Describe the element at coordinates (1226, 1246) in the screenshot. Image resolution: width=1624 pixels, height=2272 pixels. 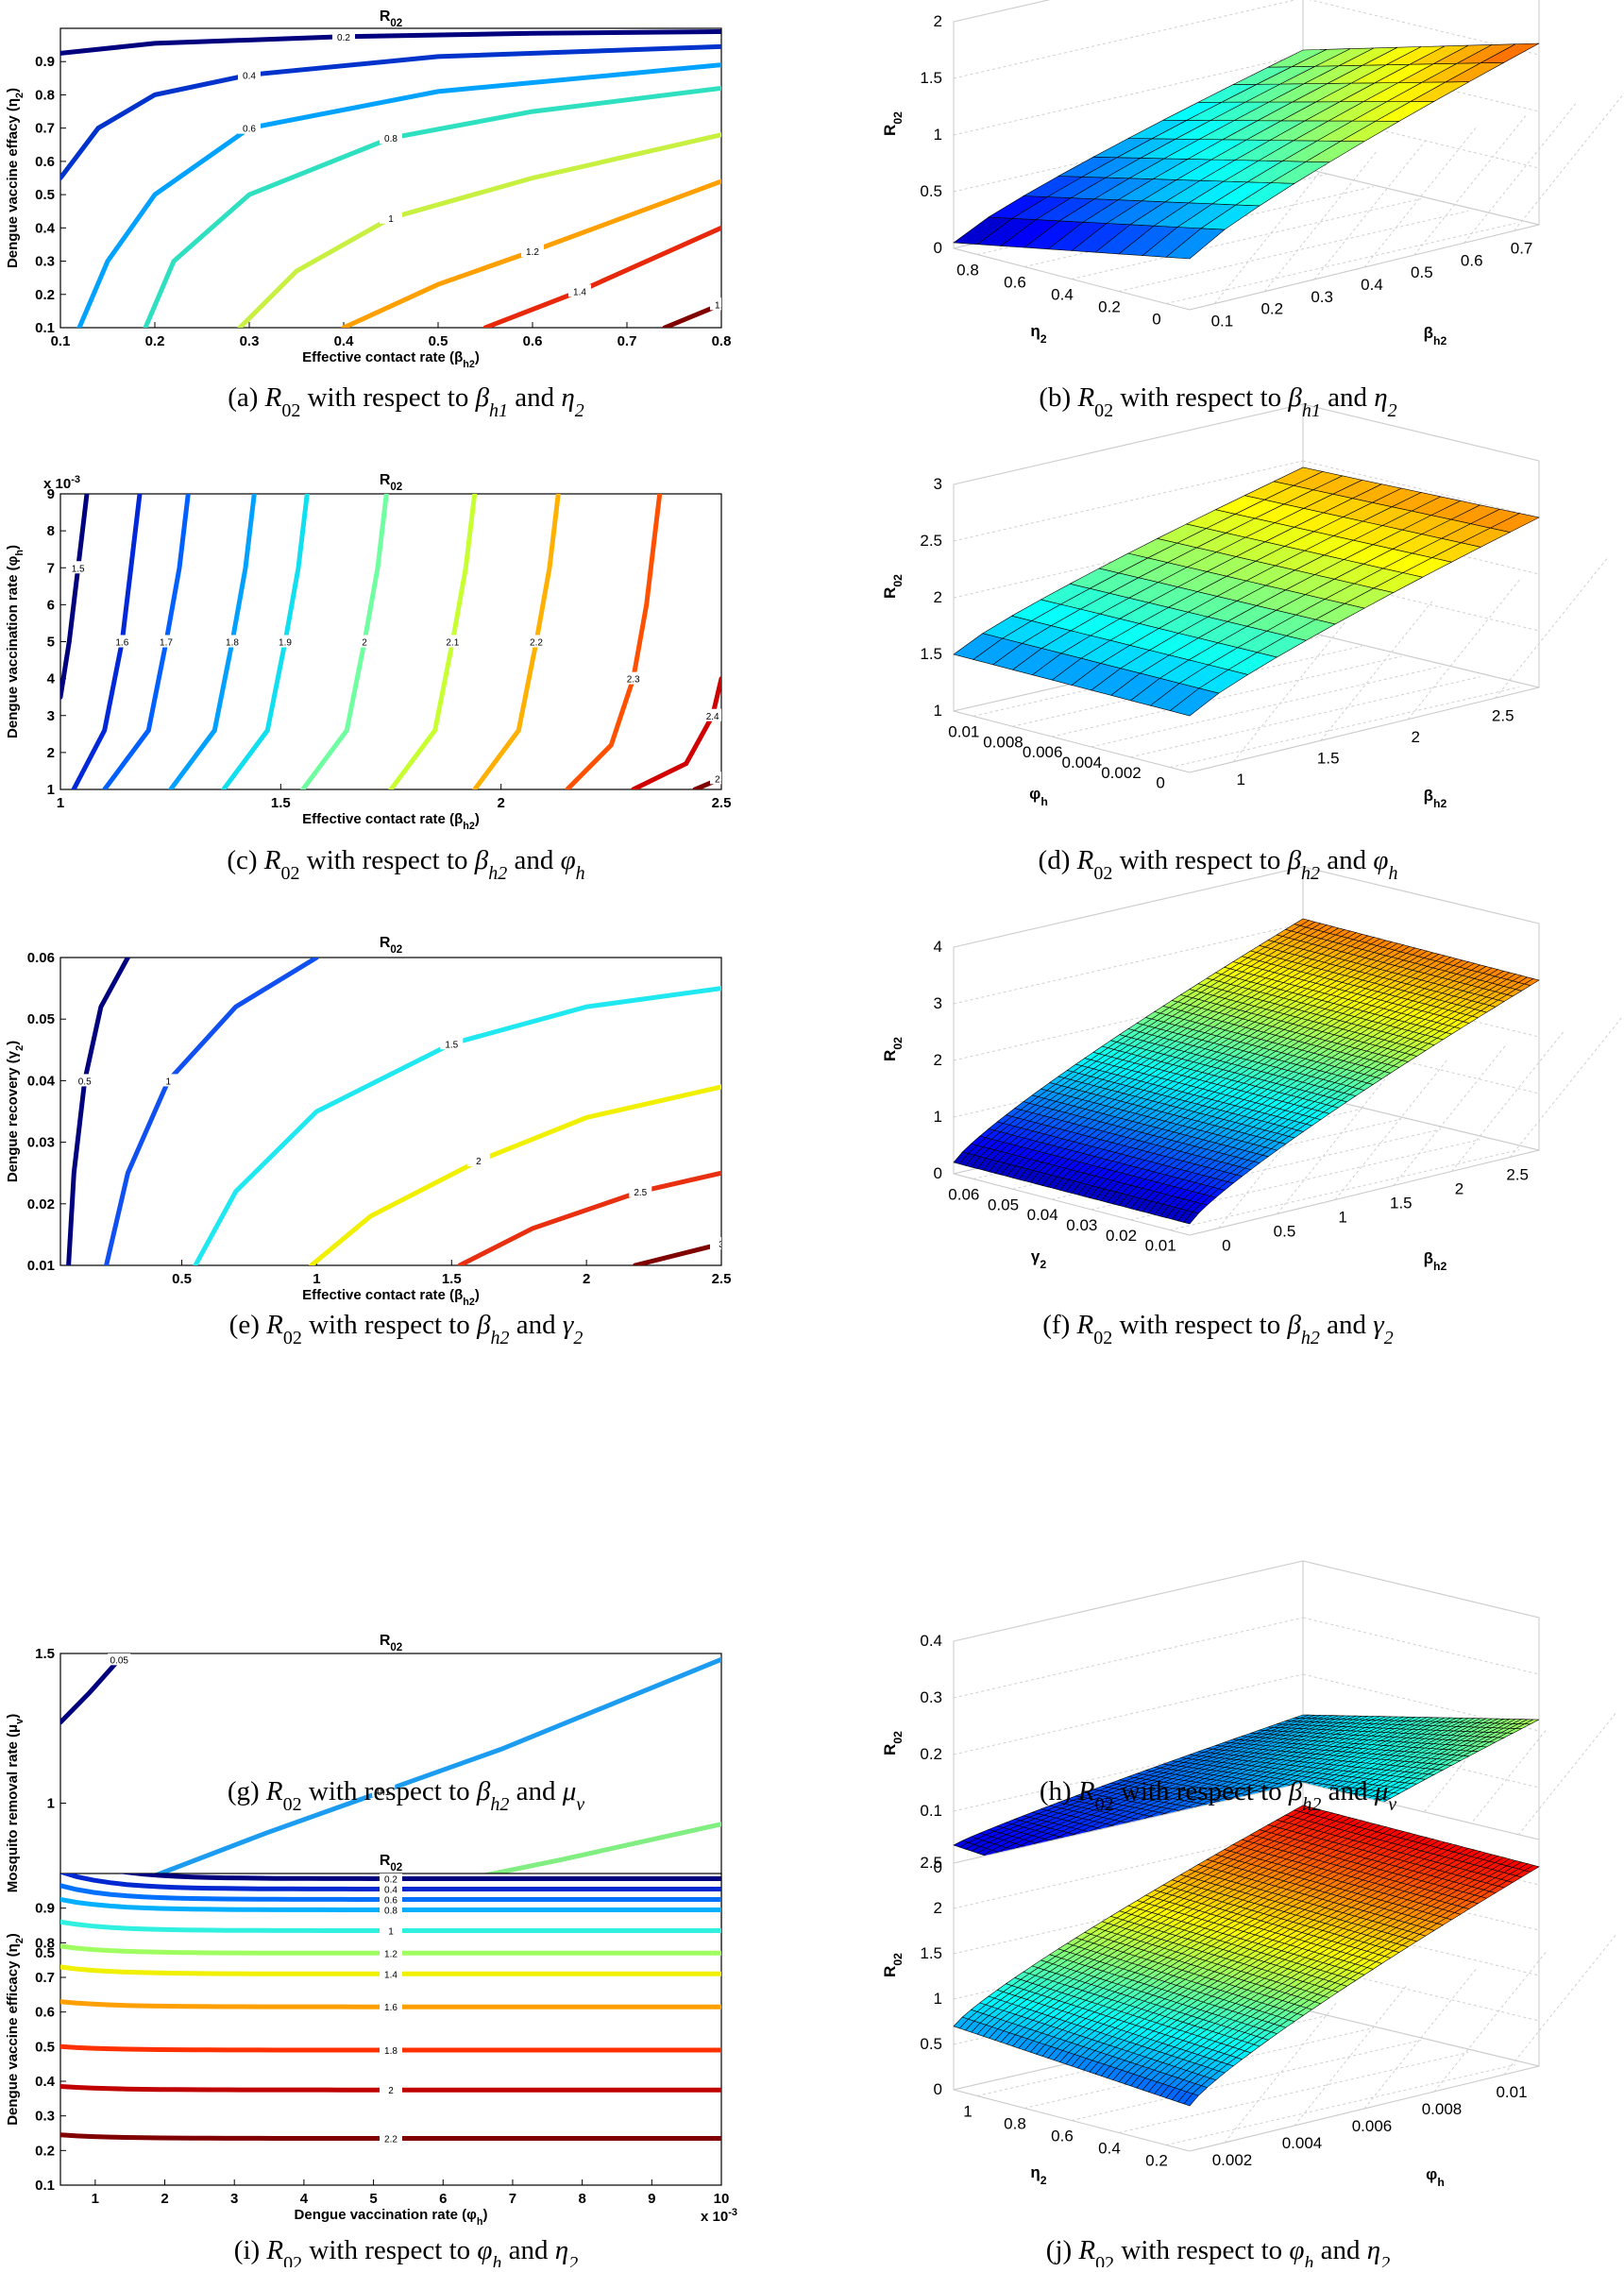
I see `y-tick-label: 0` at that location.